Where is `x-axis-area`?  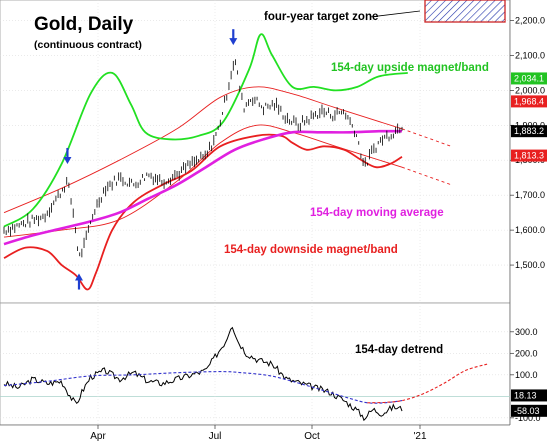 x-axis-area is located at coordinates (275, 434).